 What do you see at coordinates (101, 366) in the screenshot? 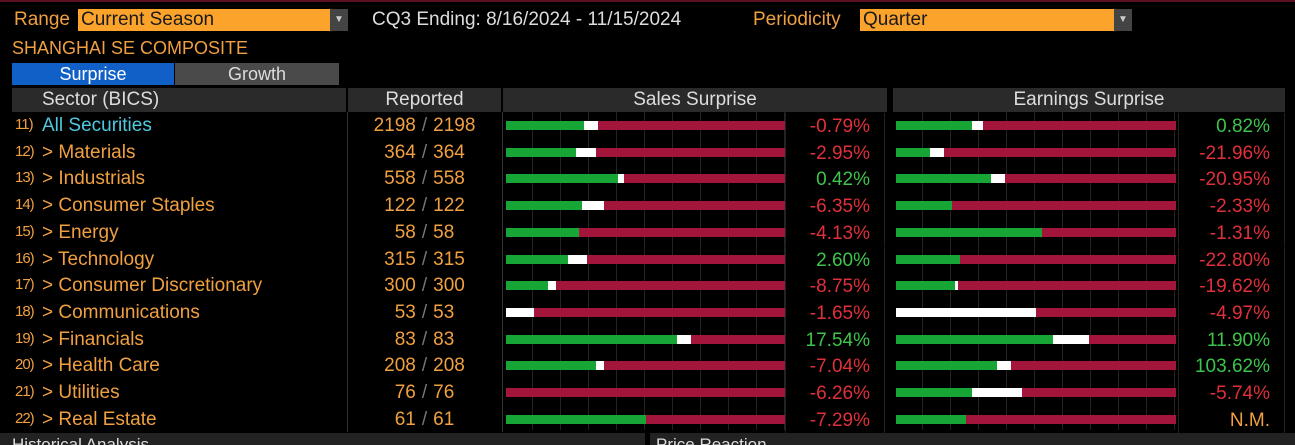
I see `sector-name: > Health Care` at bounding box center [101, 366].